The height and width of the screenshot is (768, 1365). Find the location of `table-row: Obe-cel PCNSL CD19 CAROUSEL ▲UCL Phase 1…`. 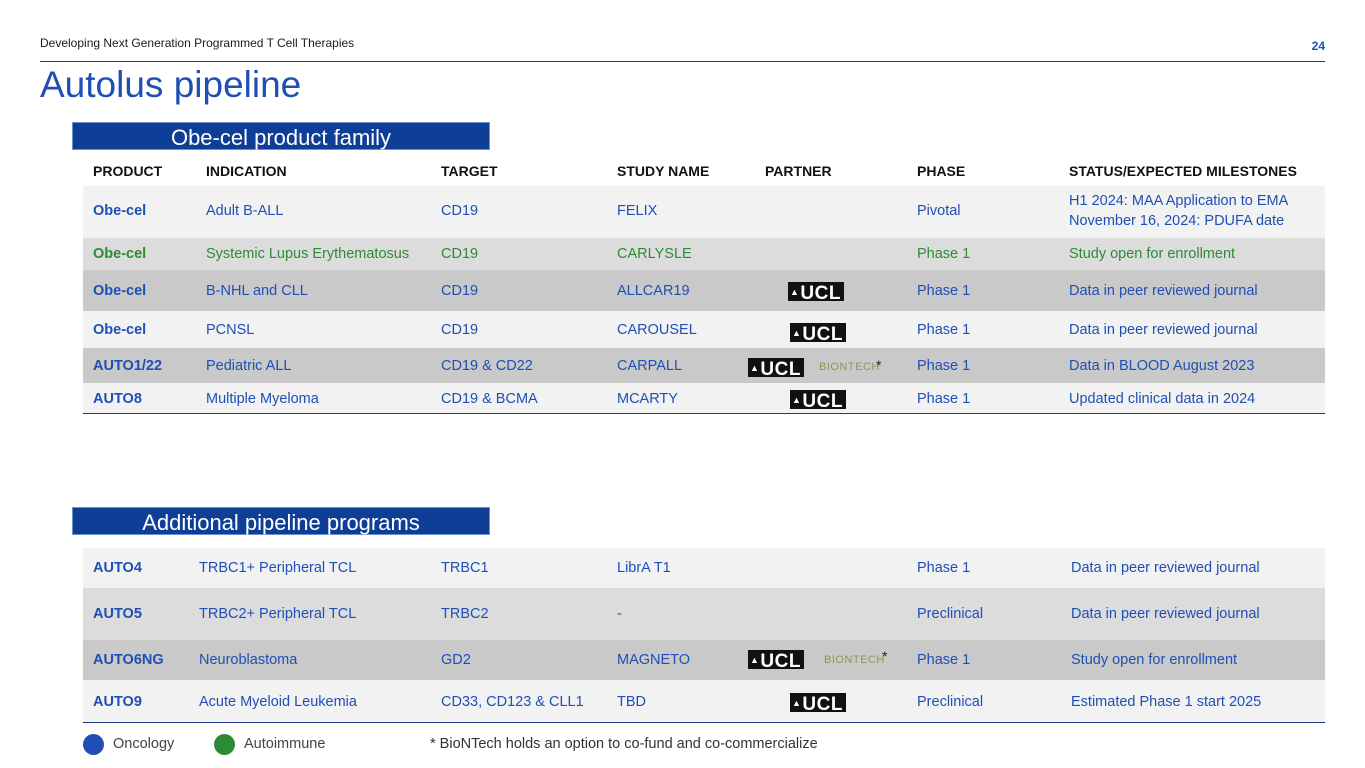

table-row: Obe-cel PCNSL CD19 CAROUSEL ▲UCL Phase 1… is located at coordinates (704, 329).